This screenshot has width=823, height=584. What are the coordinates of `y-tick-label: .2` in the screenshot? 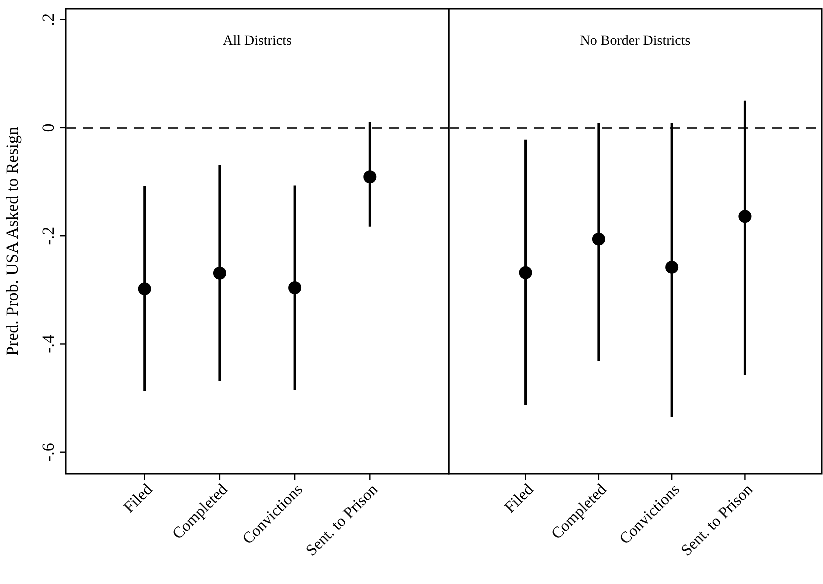 It's located at (48, 19).